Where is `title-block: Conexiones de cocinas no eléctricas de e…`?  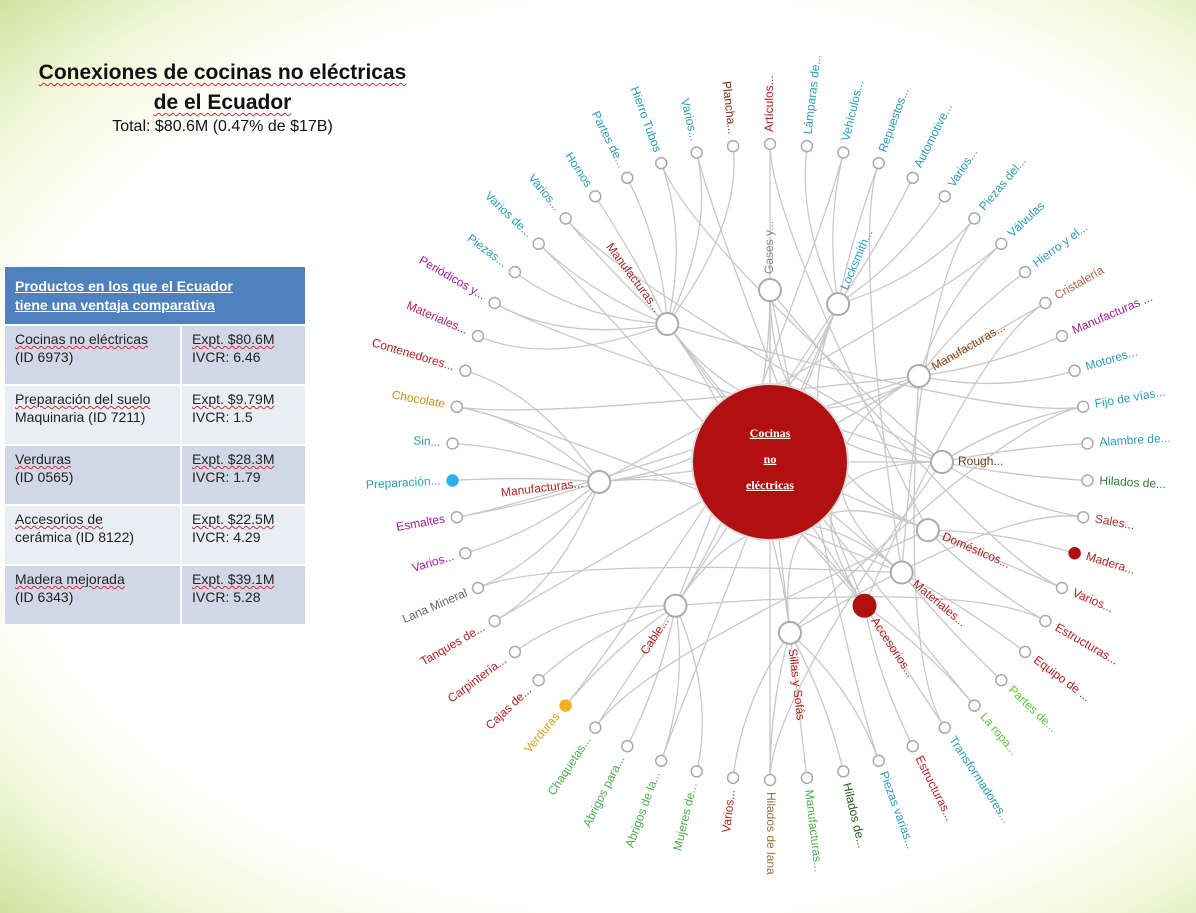
title-block: Conexiones de cocinas no eléctricas de e… is located at coordinates (222, 97).